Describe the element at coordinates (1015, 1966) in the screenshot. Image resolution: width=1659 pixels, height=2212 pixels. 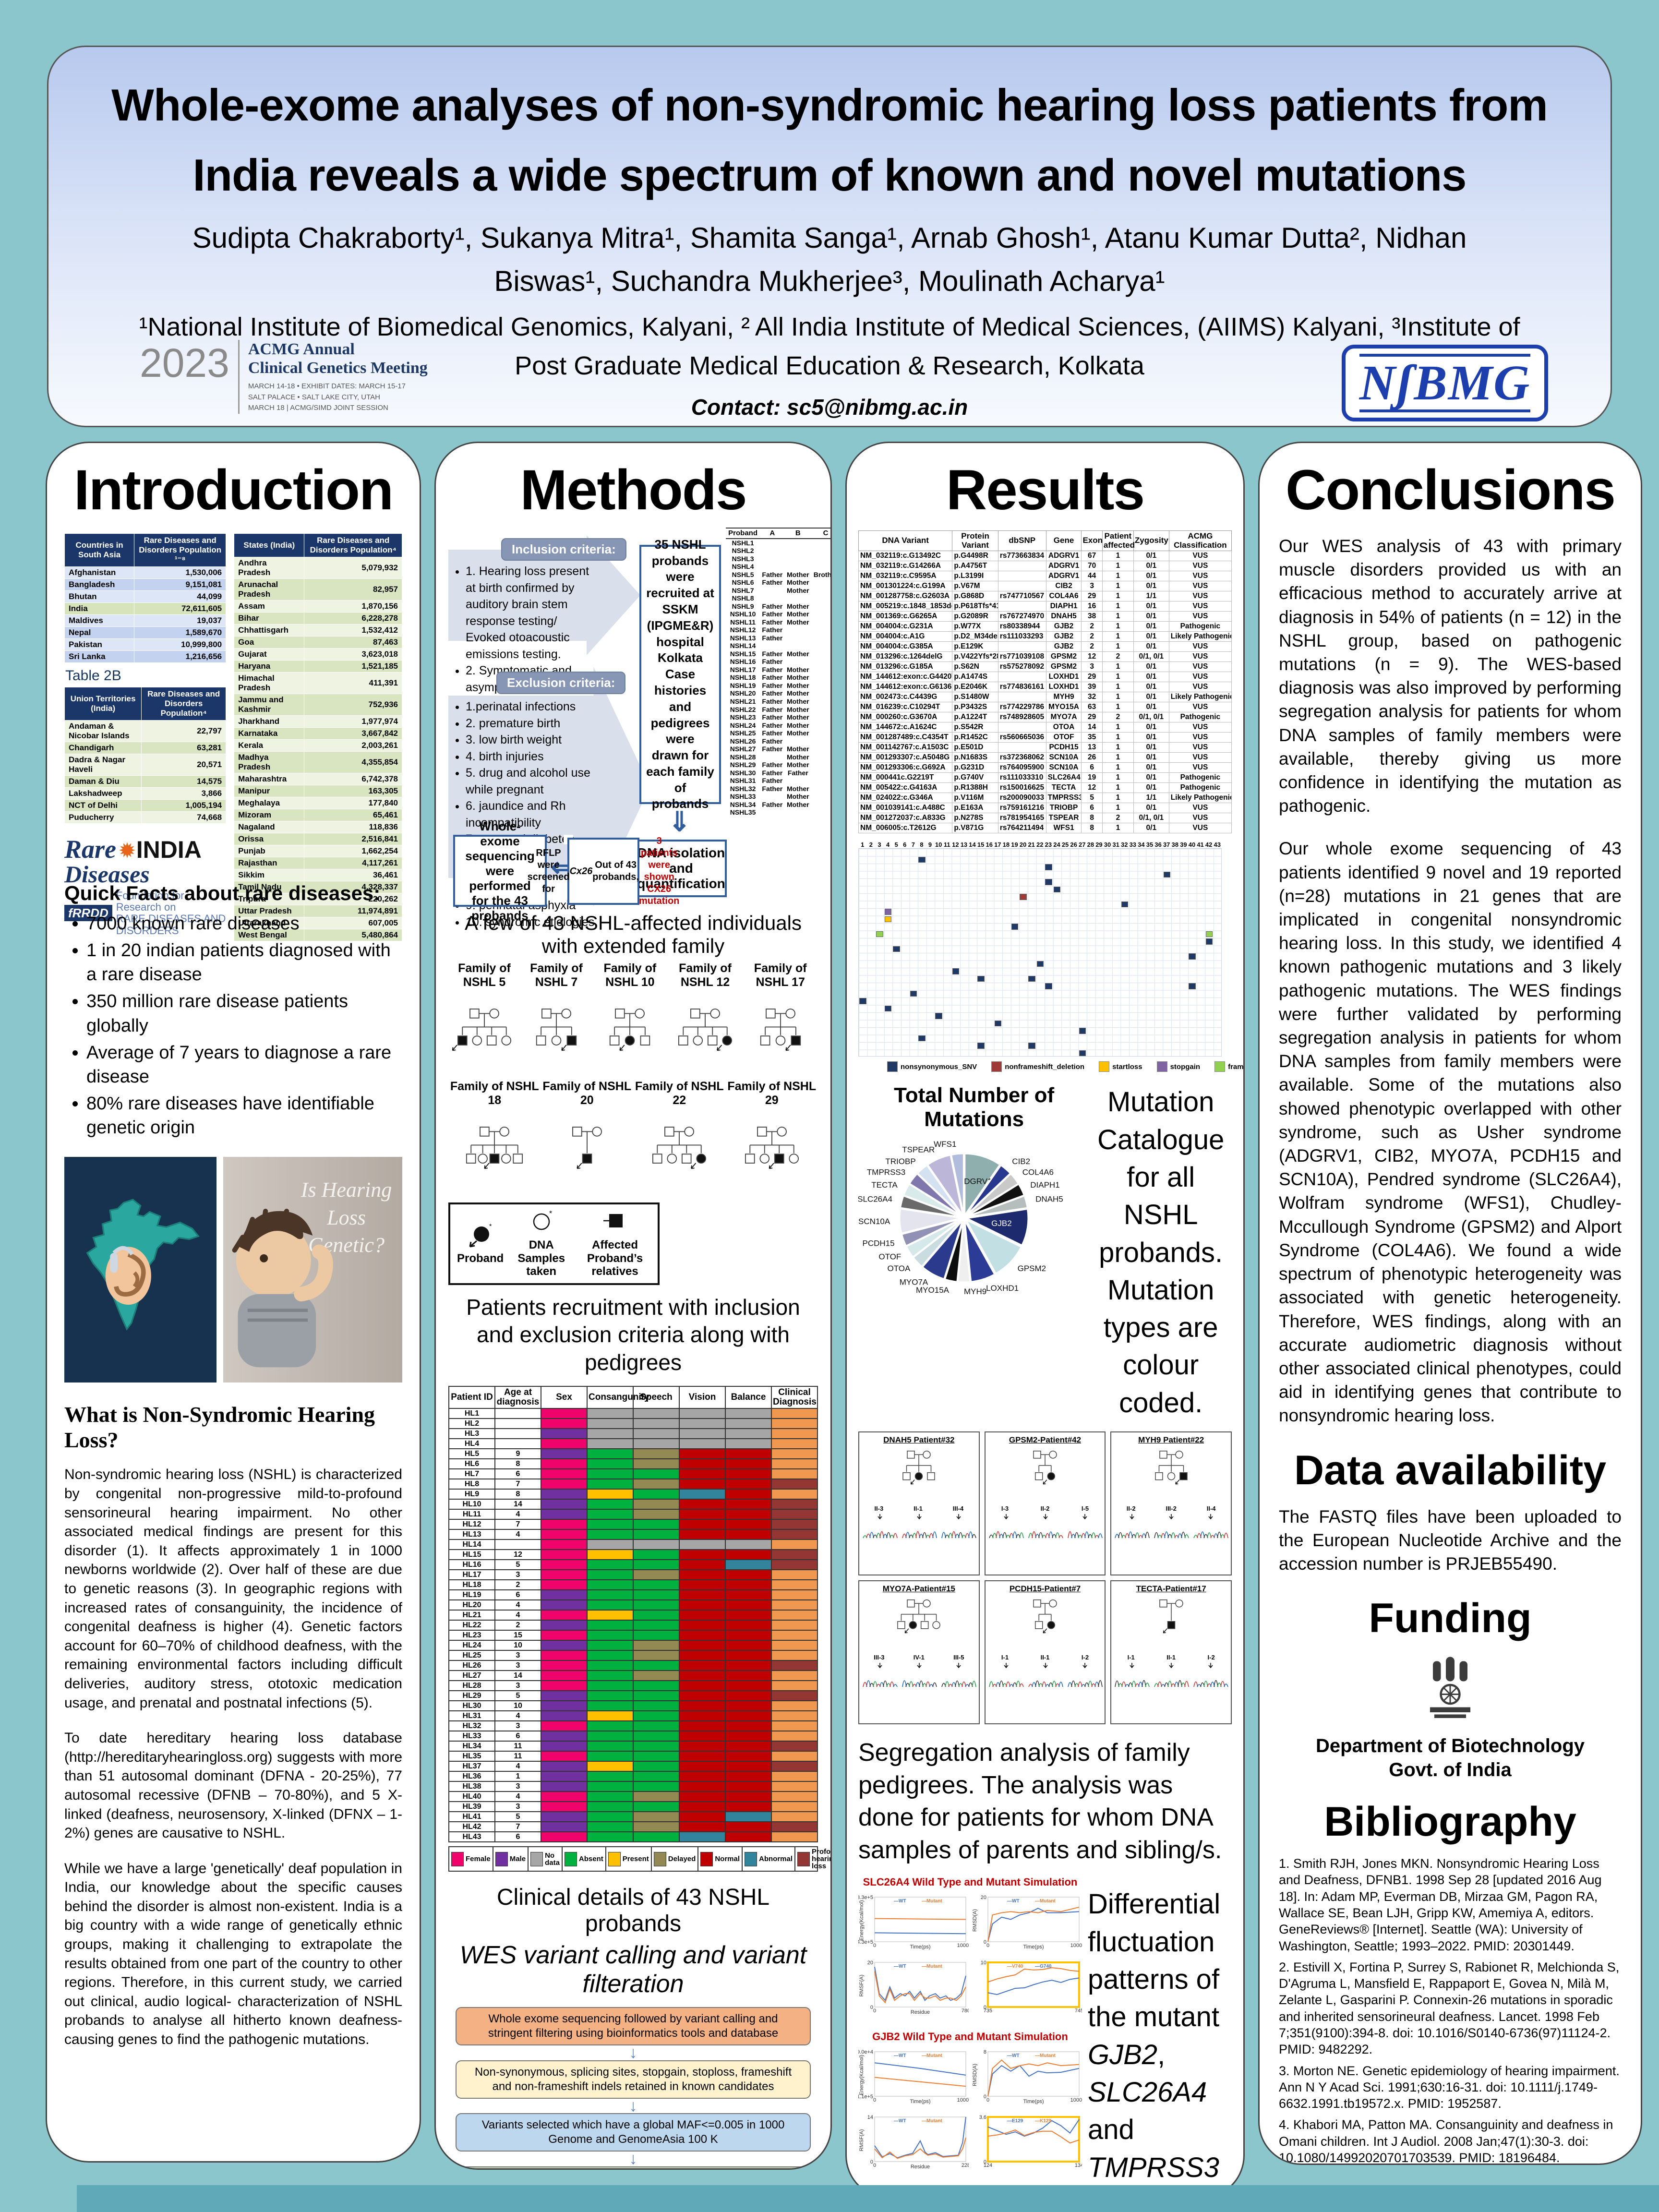
I see `svg-text: —V740` at that location.